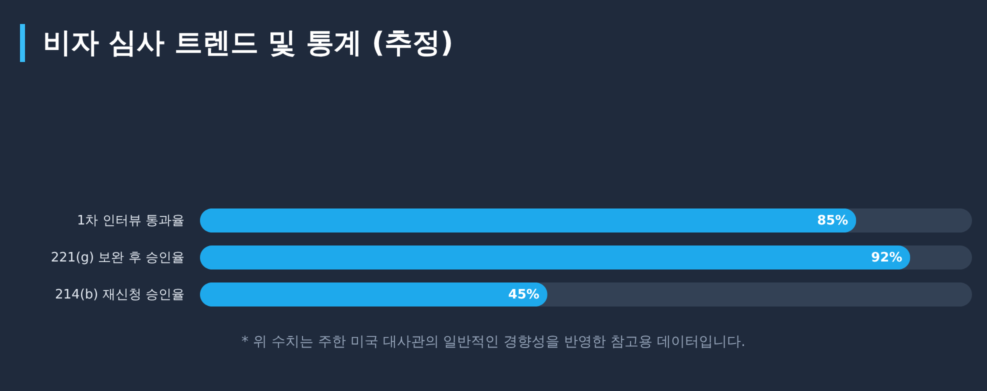 The width and height of the screenshot is (987, 391). I want to click on data-label: 92%, so click(886, 258).